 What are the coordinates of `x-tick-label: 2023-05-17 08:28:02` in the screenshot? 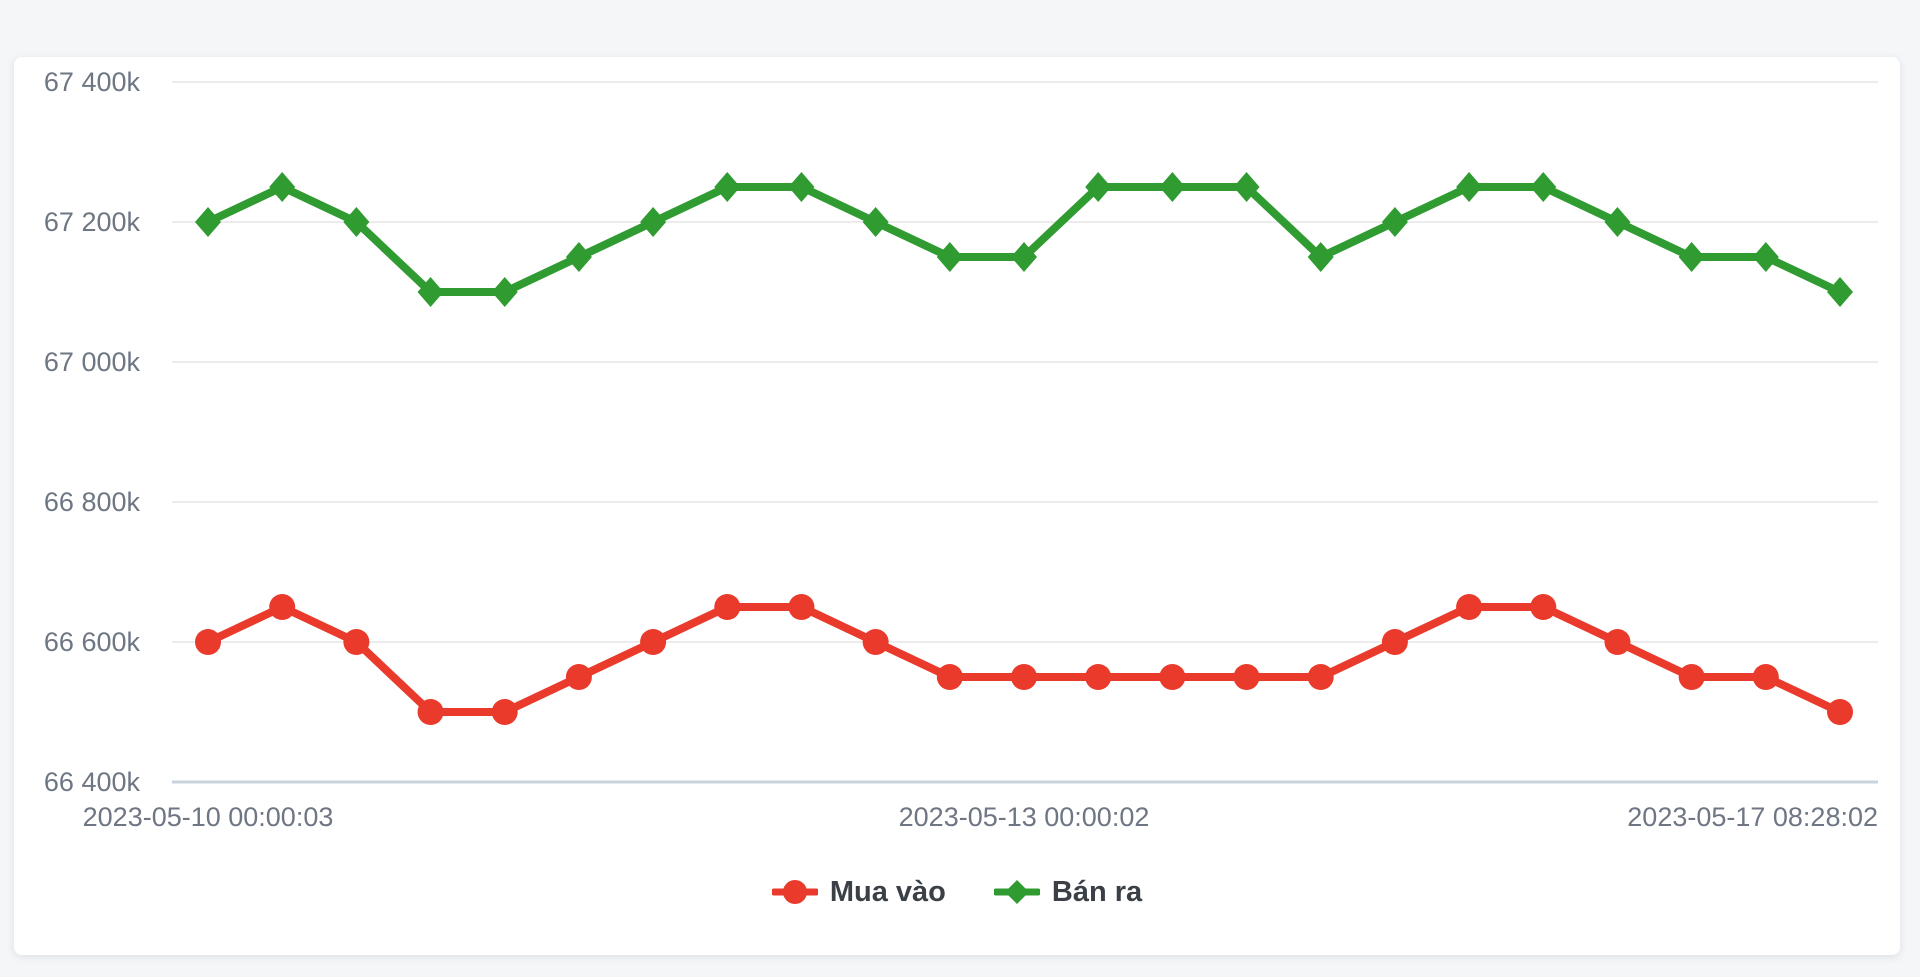 It's located at (1752, 817).